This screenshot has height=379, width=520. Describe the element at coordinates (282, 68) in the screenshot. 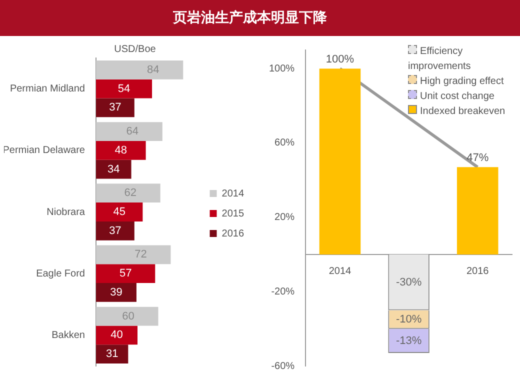

I see `y-tick-label: 100%` at that location.